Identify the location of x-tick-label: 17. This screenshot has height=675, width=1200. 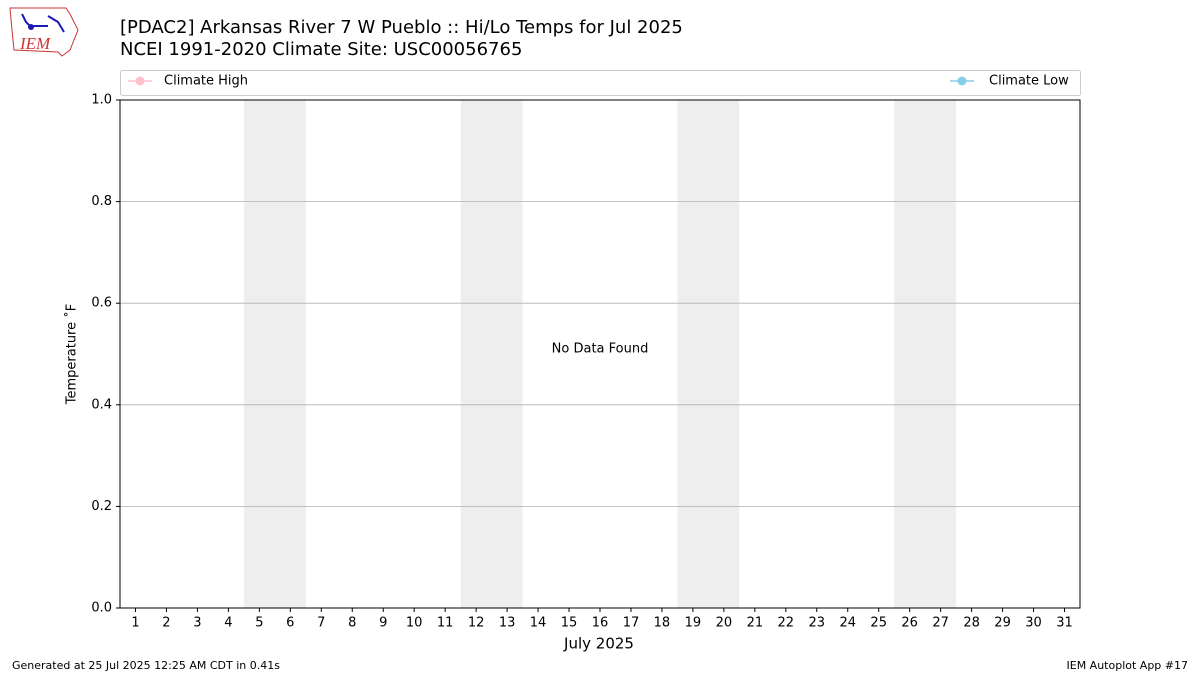
(631, 623).